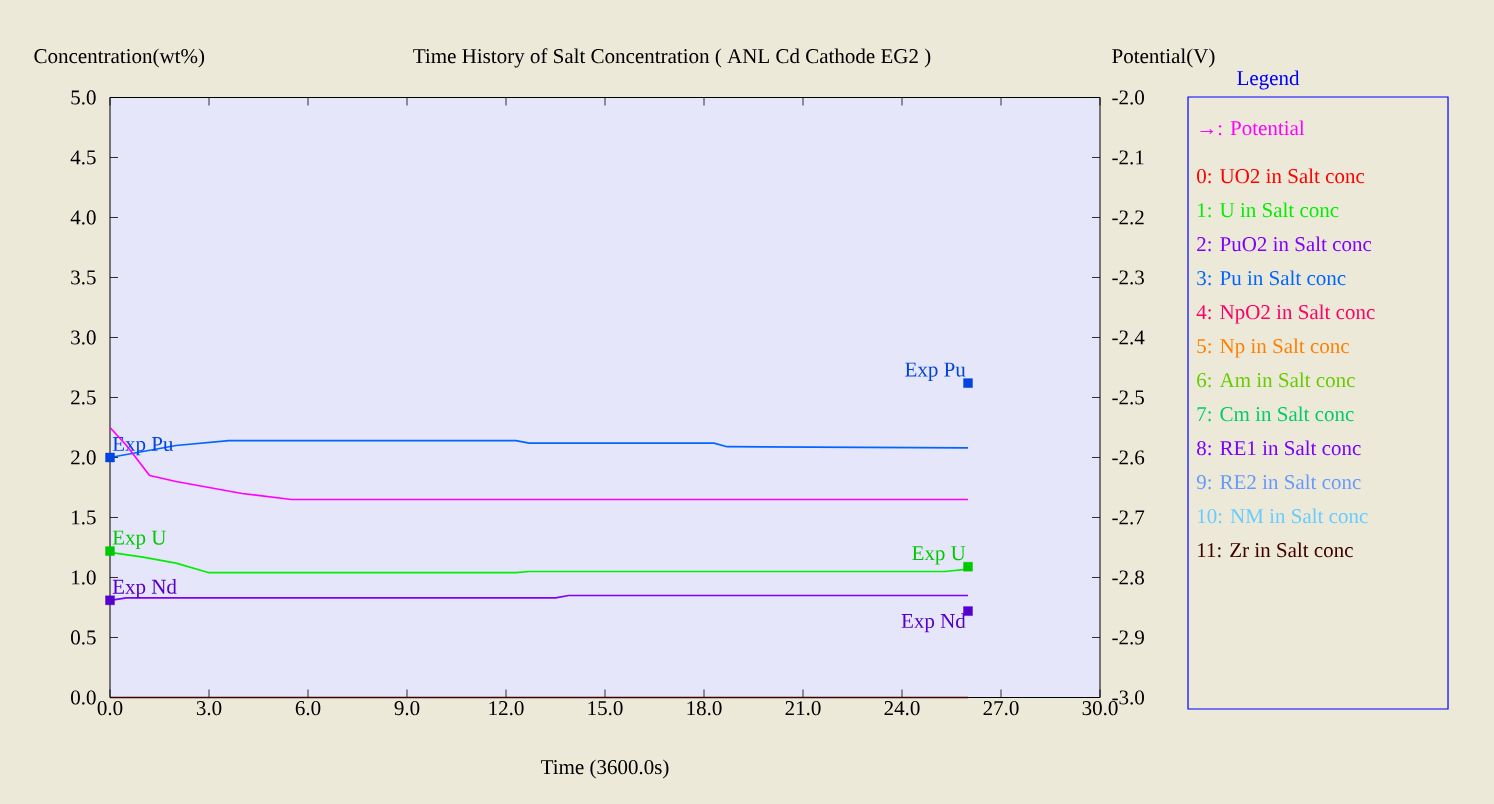 This screenshot has height=804, width=1494. Describe the element at coordinates (144, 589) in the screenshot. I see `series-label: Exp Nd` at that location.